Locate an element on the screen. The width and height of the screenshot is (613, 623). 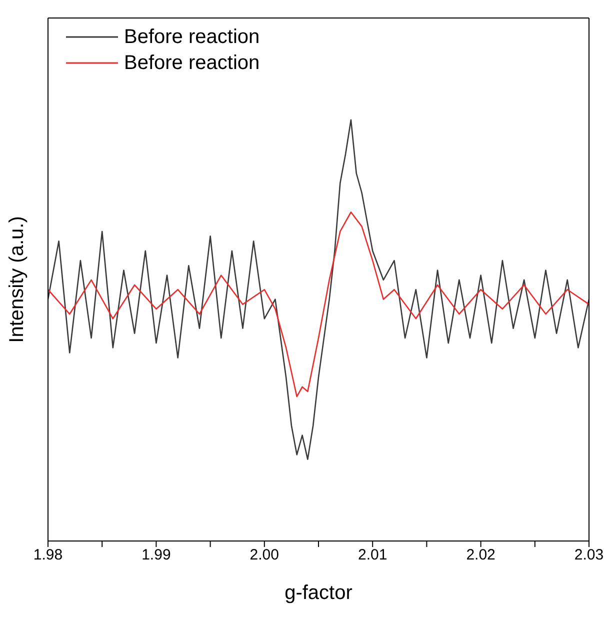
x-tick-label: 2.00 is located at coordinates (264, 555).